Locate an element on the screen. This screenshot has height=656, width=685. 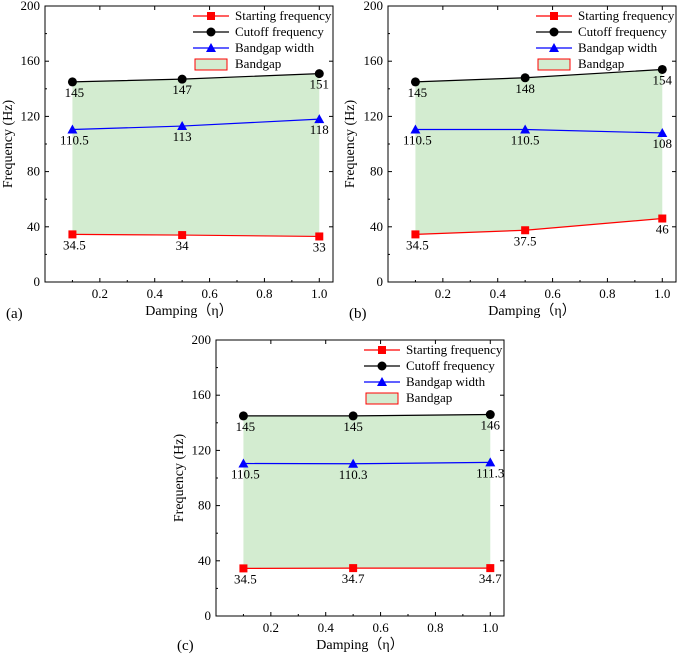
data-label-cutoff: 151 is located at coordinates (320, 84).